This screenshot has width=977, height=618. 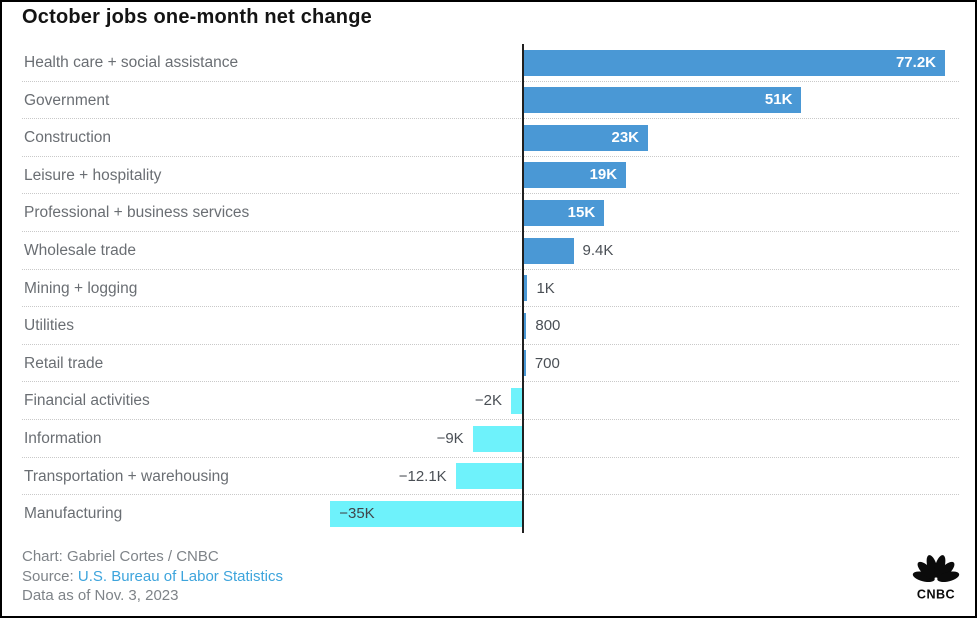 What do you see at coordinates (490, 176) in the screenshot?
I see `chart-row: Leisure + hospitality 19K` at bounding box center [490, 176].